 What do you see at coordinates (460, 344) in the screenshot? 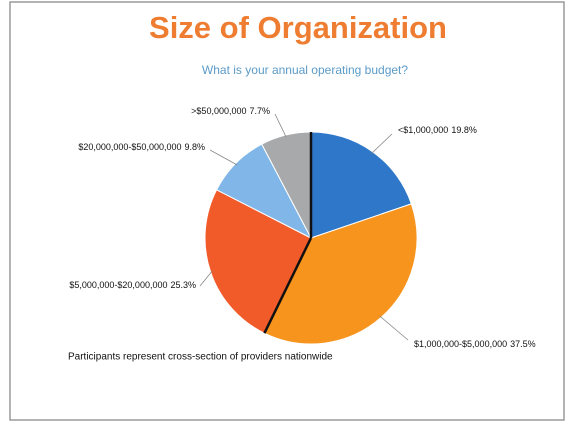
I see `category-label: $1,000,000-$5,000,000` at bounding box center [460, 344].